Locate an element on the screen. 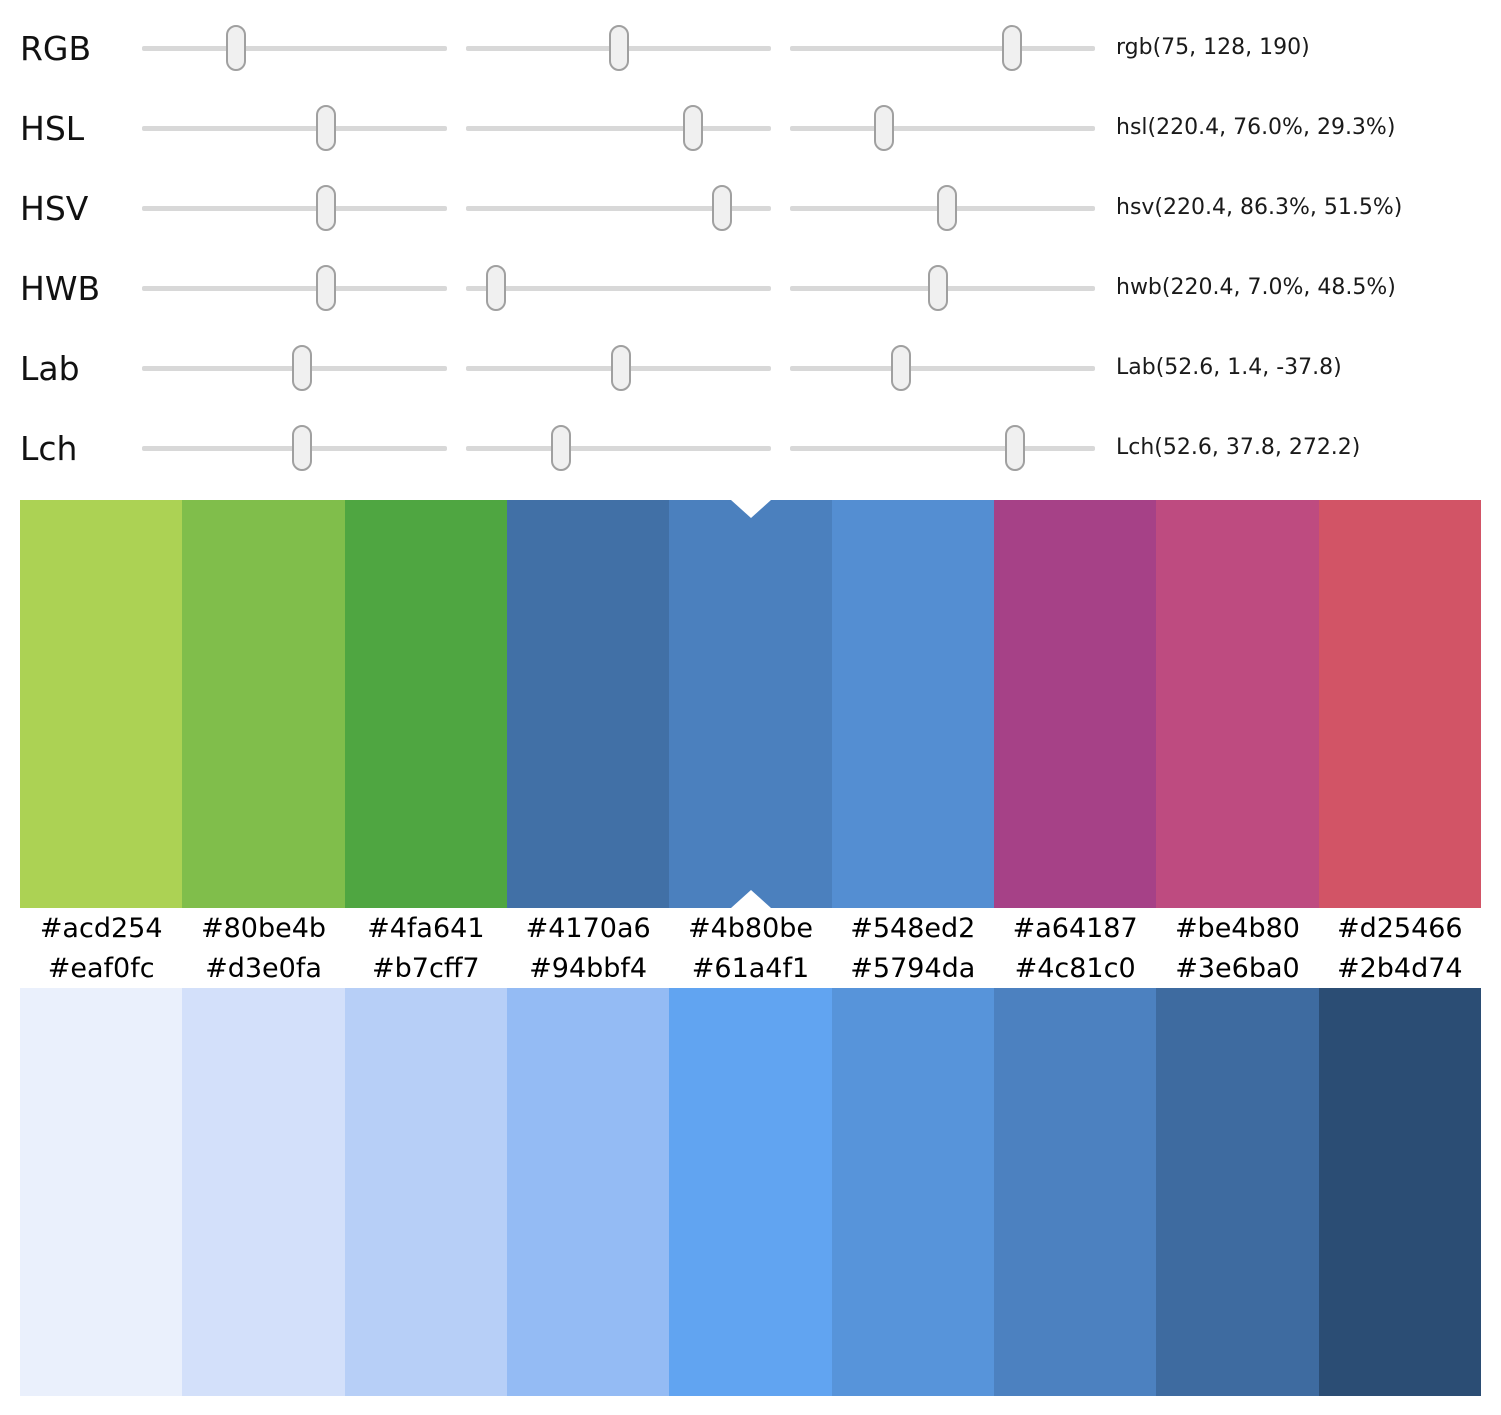  colorspace-label: Lch is located at coordinates (49, 448).